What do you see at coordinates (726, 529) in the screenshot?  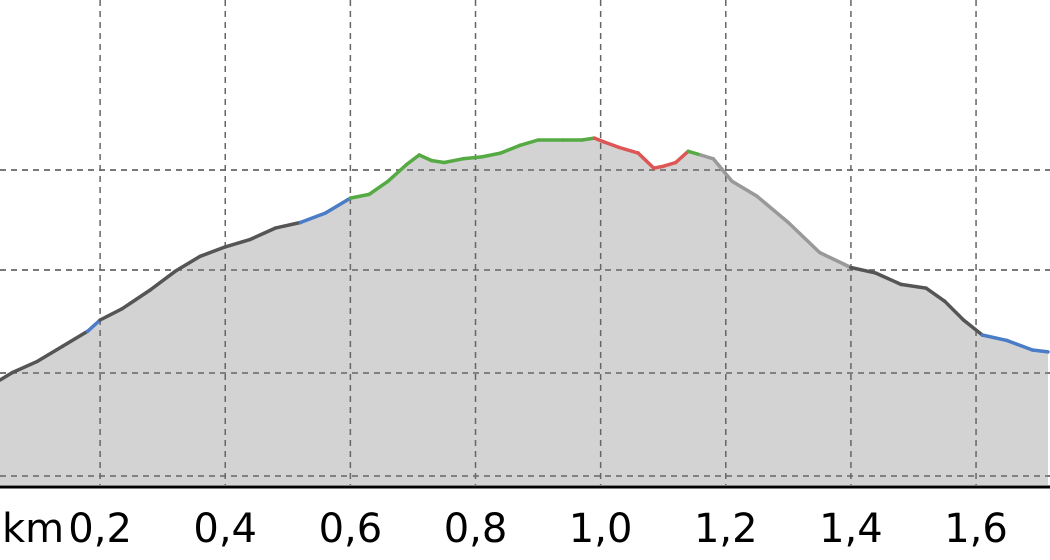 I see `x-tick-label: 1,2` at bounding box center [726, 529].